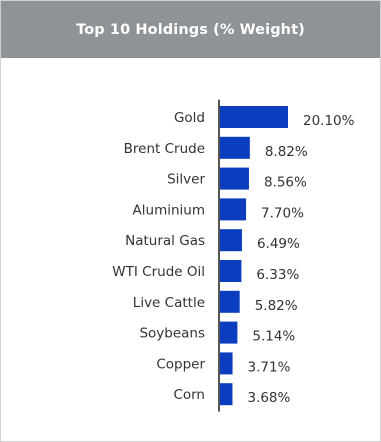  I want to click on value-label: 3.68%, so click(268, 398).